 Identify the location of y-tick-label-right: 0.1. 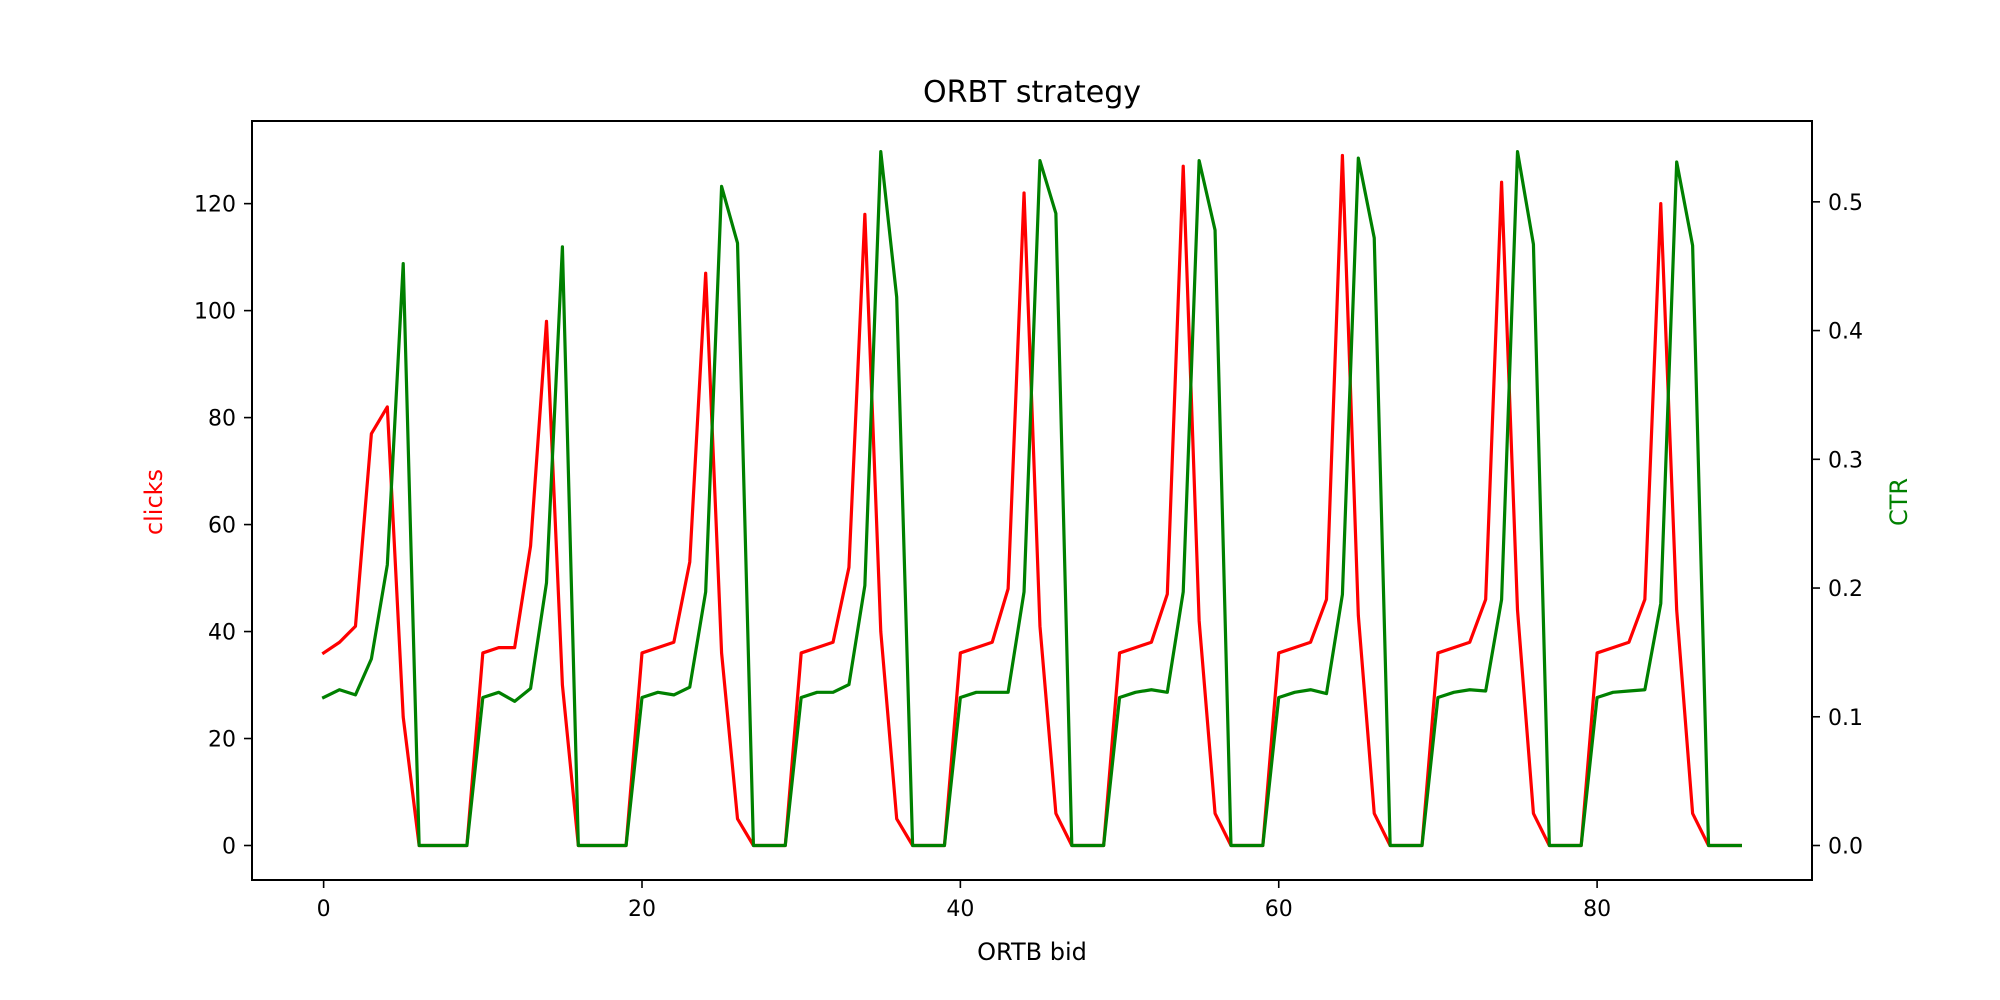
(1845, 718).